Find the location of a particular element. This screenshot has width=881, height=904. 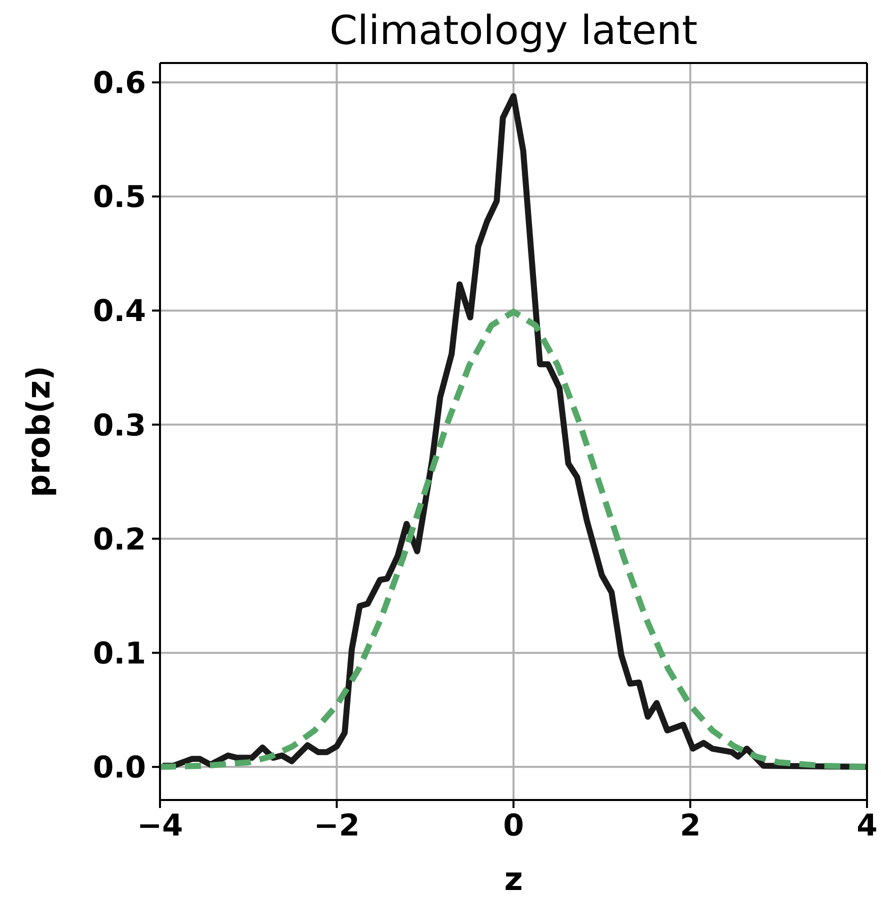

y-tick-label: 0.4 is located at coordinates (119, 312).